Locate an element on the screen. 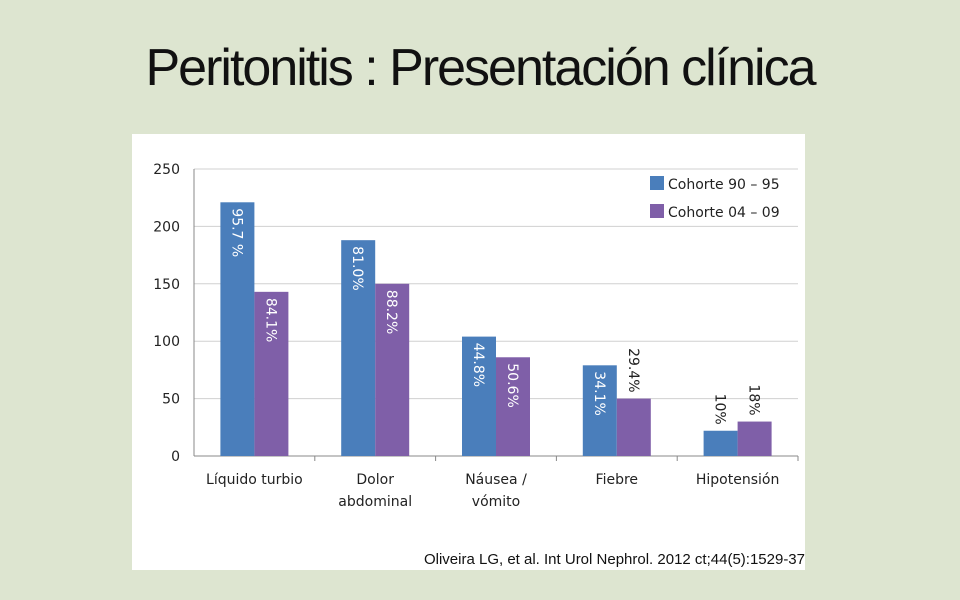  y-tick-label: 200 is located at coordinates (166, 227).